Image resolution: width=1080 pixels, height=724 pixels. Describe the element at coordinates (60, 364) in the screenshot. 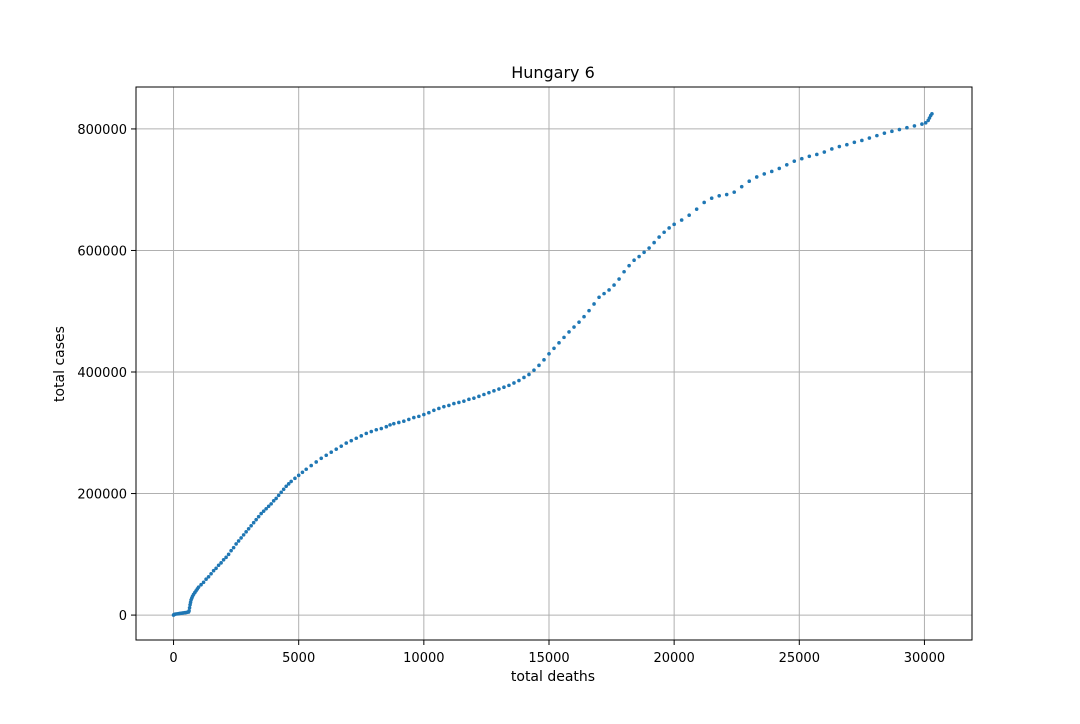

I see `y-axis-label: total cases` at that location.